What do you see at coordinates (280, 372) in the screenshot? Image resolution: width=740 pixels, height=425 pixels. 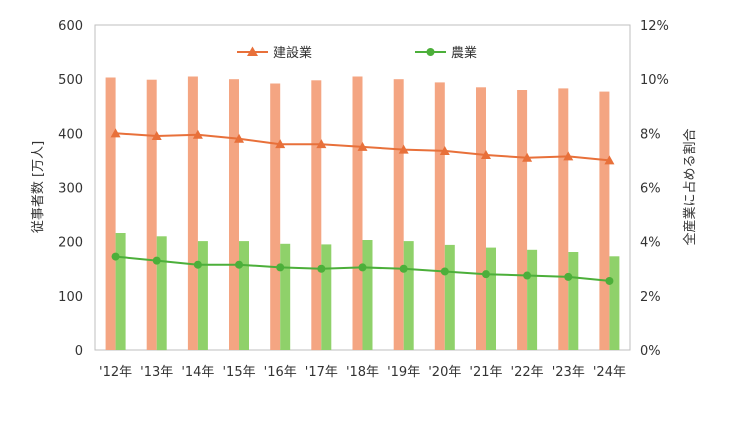 I see `x-tick-label: '16年` at bounding box center [280, 372].